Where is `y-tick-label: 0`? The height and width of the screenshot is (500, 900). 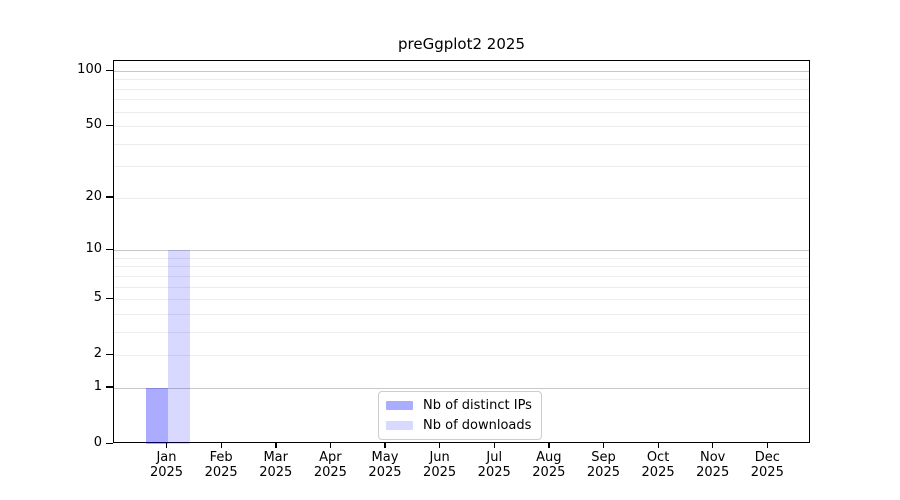 y-tick-label: 0 is located at coordinates (97, 442).